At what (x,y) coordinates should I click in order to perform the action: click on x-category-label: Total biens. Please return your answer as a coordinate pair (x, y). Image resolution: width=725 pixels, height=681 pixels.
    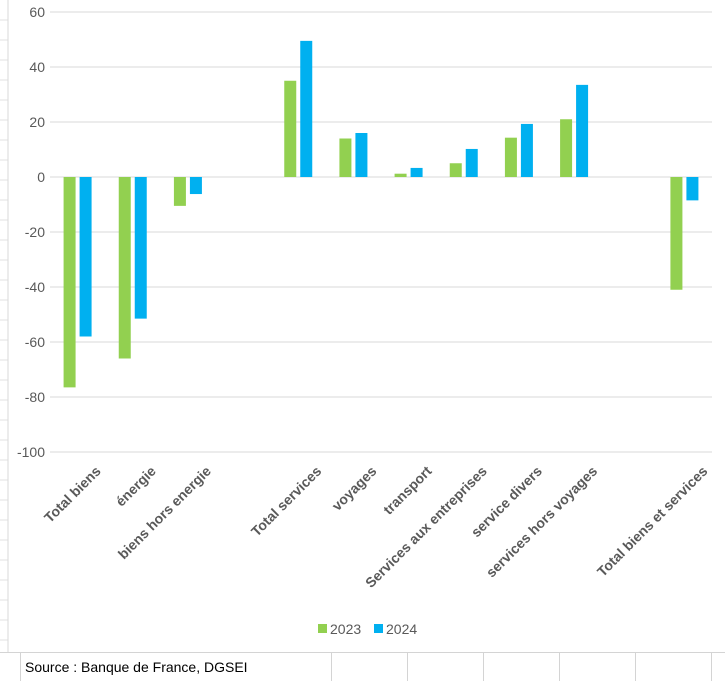
    Looking at the image, I should click on (72, 494).